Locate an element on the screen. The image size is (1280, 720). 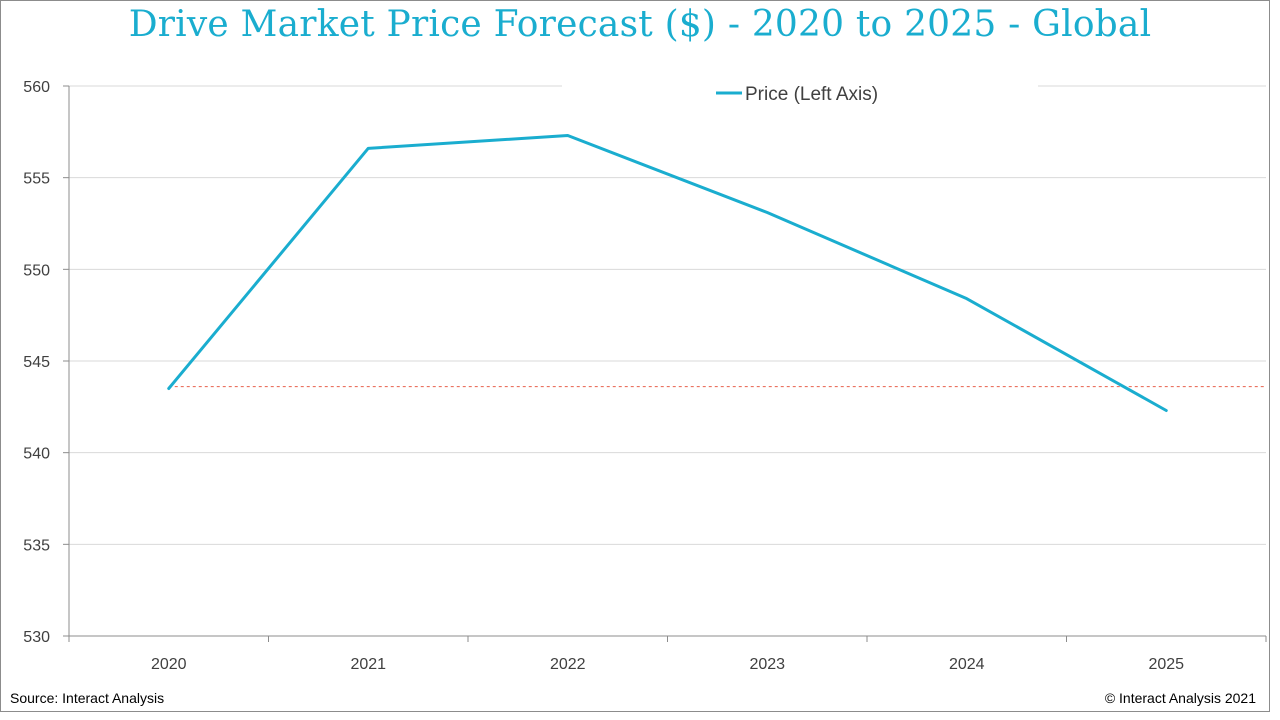
x-tick-label: 2020 is located at coordinates (169, 664).